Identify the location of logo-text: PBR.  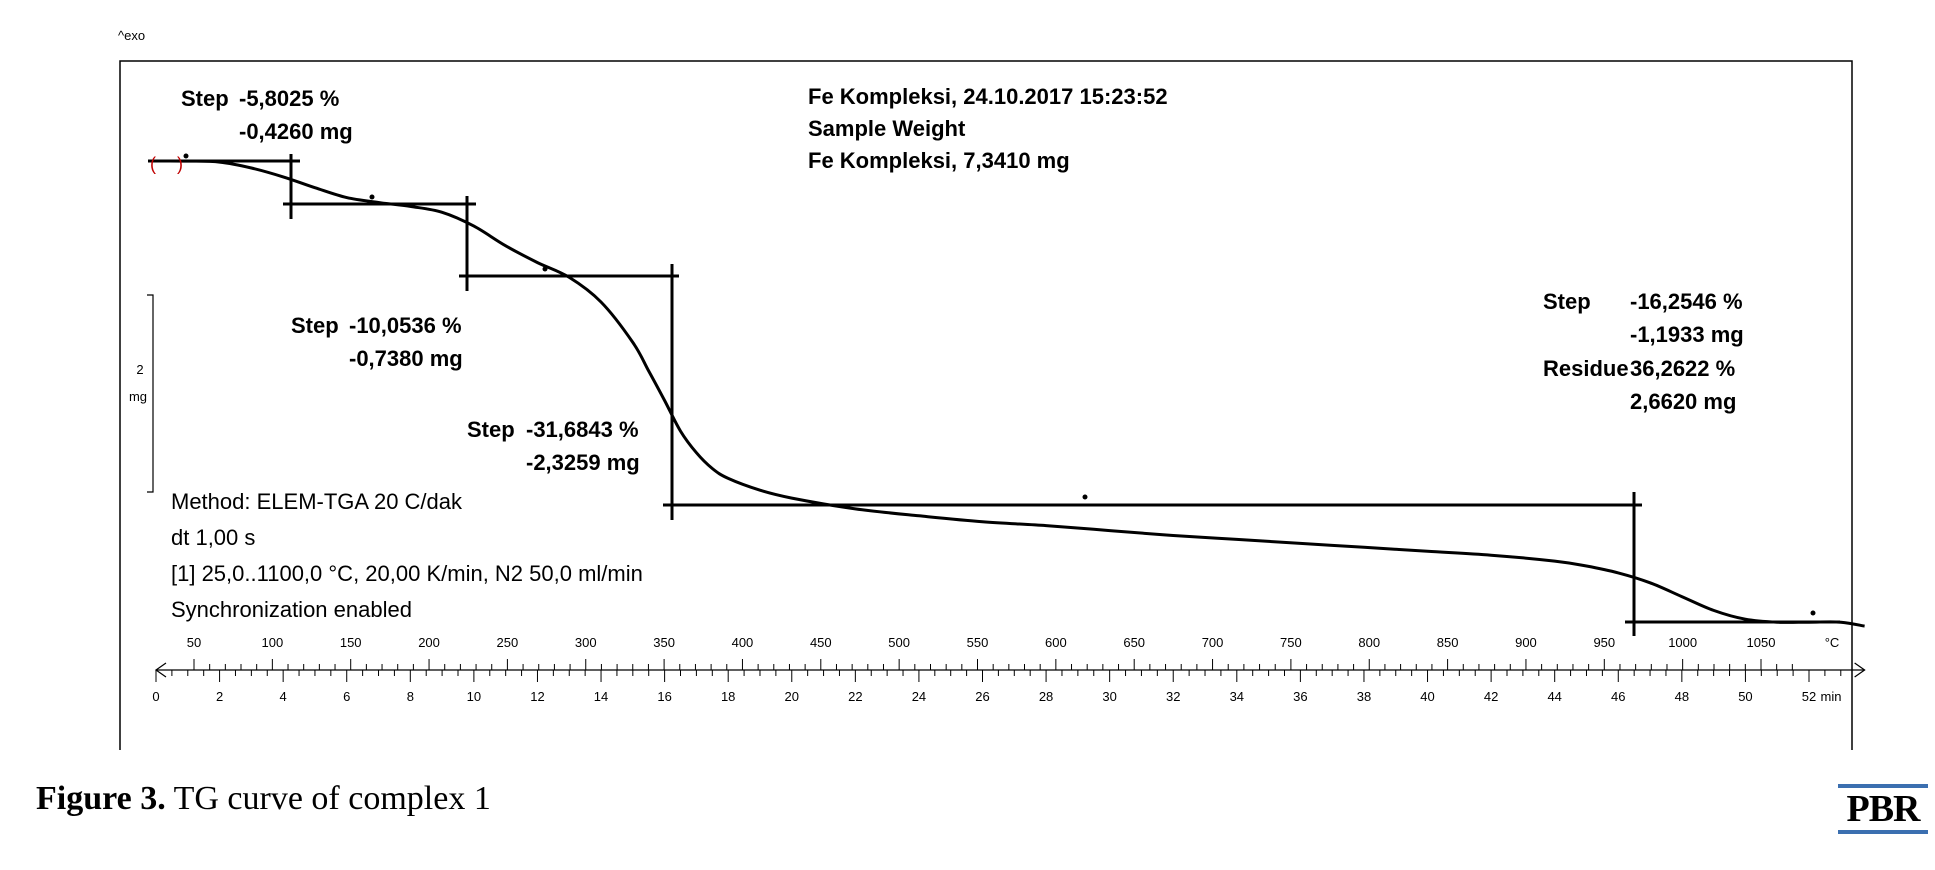
(1883, 809).